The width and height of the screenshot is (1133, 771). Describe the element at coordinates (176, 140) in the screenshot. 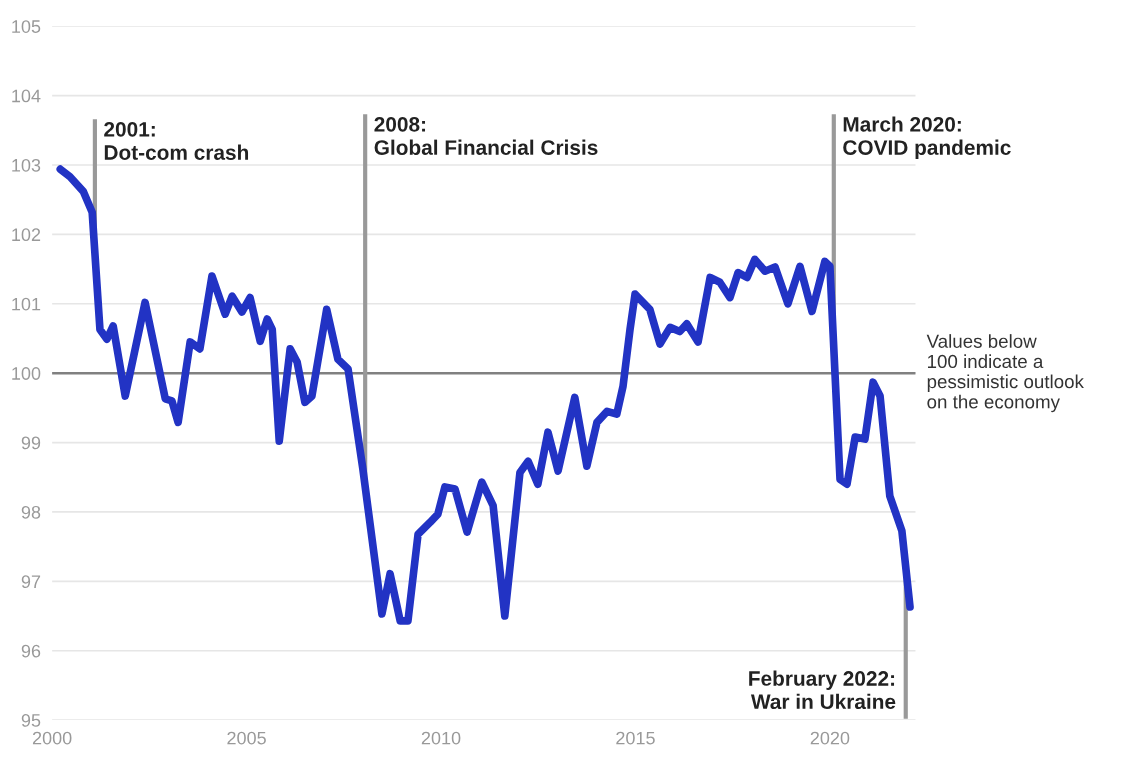

I see `ref-line-label: 2001: Dot-com crash` at that location.